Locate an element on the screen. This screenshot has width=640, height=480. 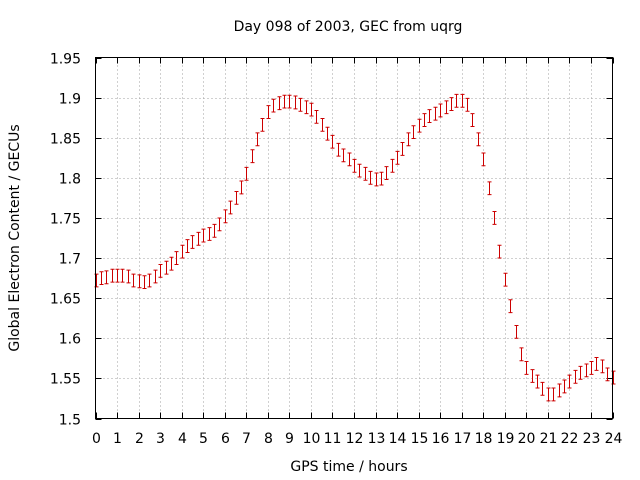
x-tick-label: 11 is located at coordinates (333, 439).